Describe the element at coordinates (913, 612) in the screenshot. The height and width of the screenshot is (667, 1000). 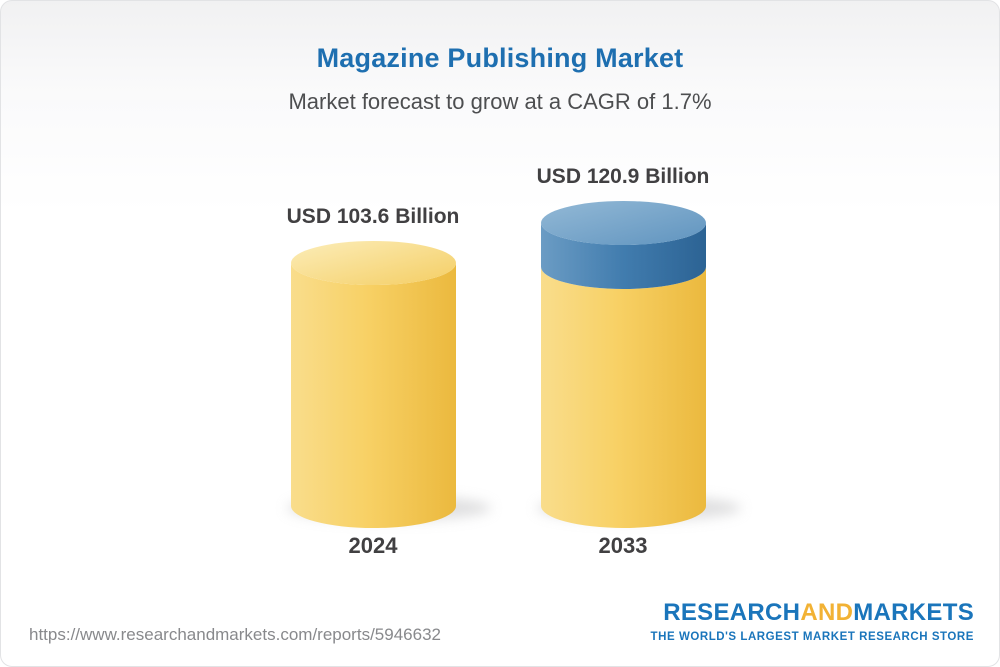
I see `logo-word-markets: MARKETS` at that location.